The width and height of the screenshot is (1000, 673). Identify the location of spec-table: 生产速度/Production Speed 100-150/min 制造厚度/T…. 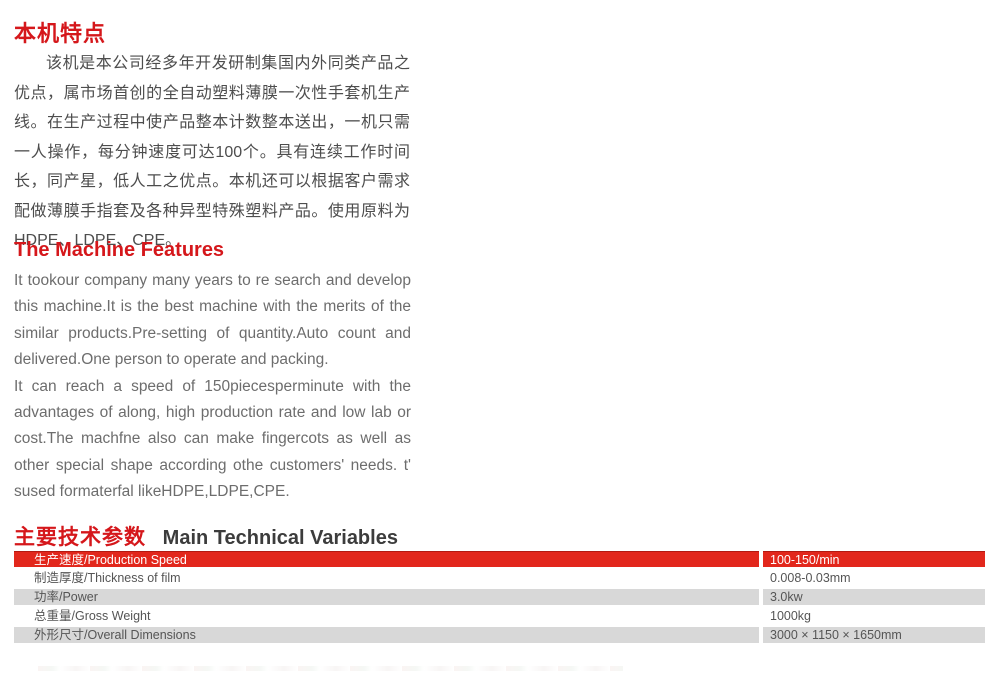
(499, 598).